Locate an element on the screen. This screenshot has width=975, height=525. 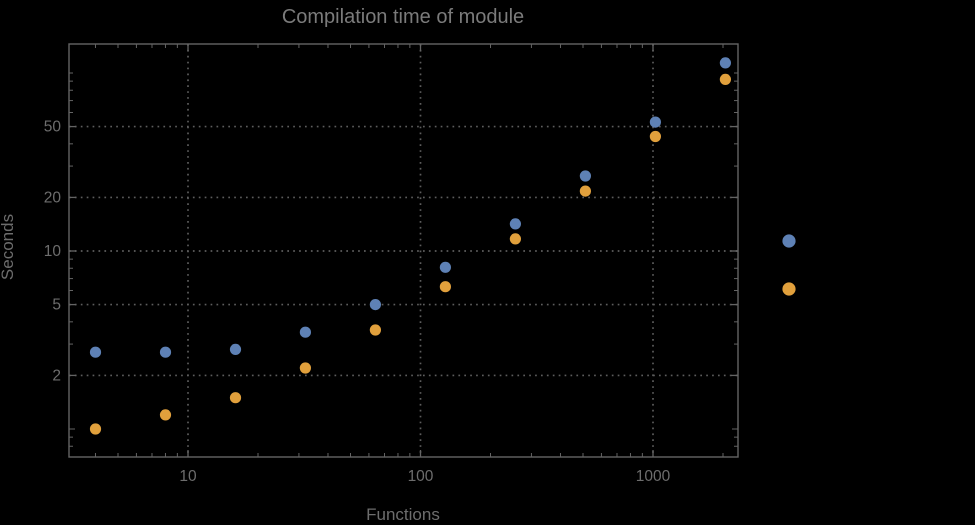
legend is located at coordinates (789, 265).